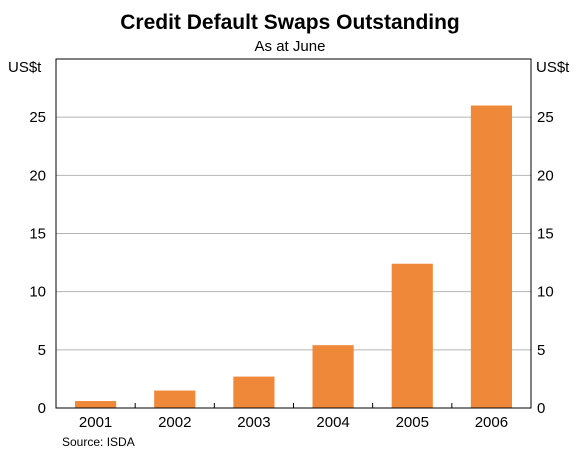 The image size is (580, 452). I want to click on y-axis-unit-right: US$t, so click(553, 67).